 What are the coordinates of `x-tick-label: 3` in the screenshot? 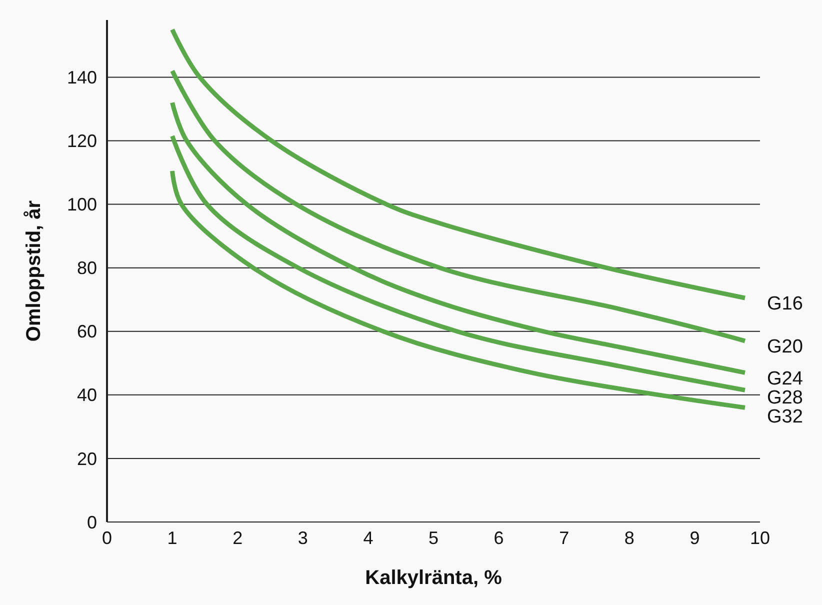 It's located at (303, 538).